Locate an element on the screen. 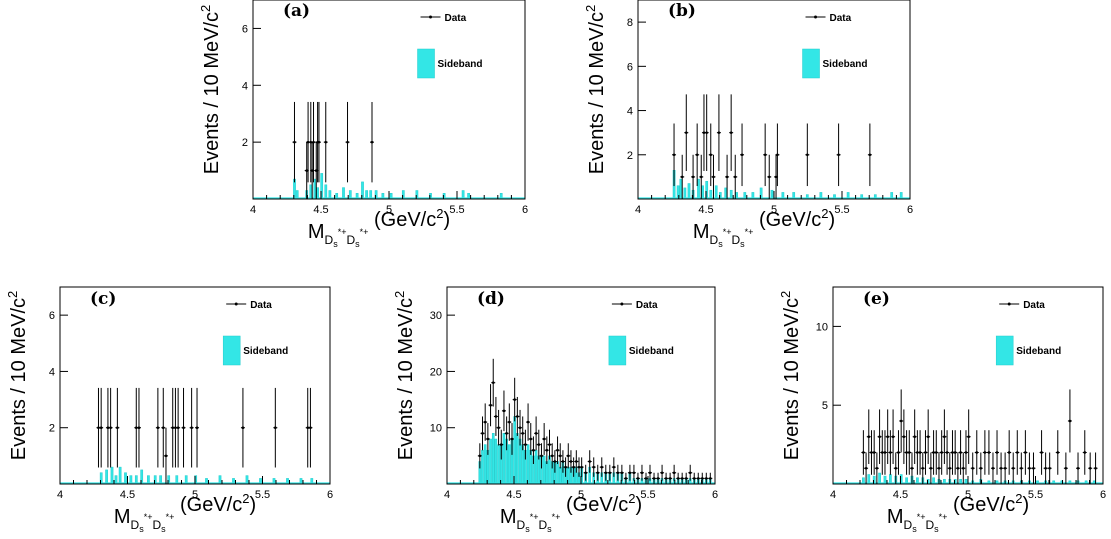  legend: Data Sideband is located at coordinates (1028, 333).